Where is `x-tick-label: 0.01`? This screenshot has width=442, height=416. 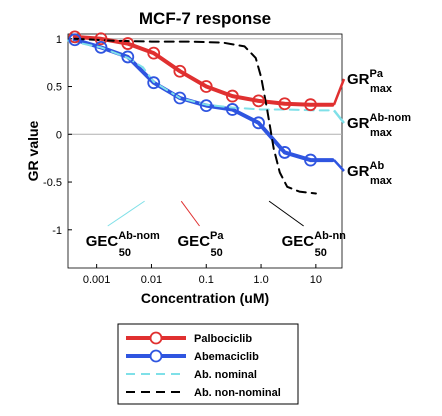
x-tick-label: 0.01 is located at coordinates (151, 280).